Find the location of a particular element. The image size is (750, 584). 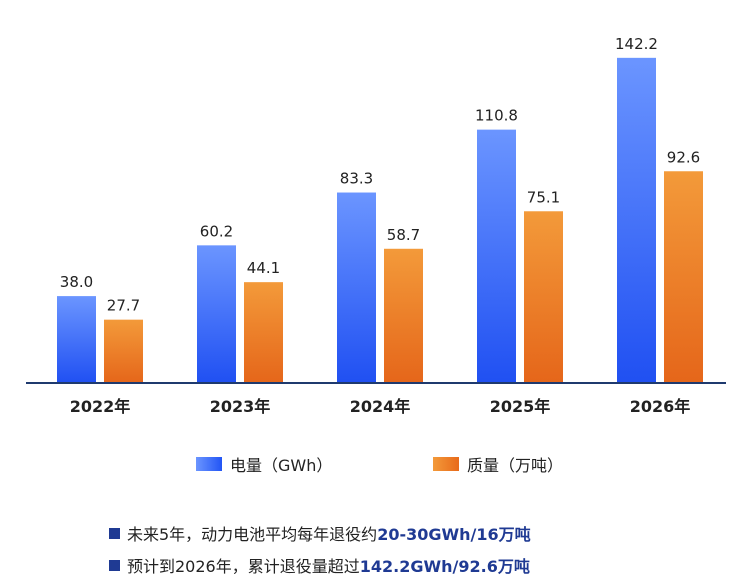

legend-item-electricity: 电量（GWh） is located at coordinates (264, 464).